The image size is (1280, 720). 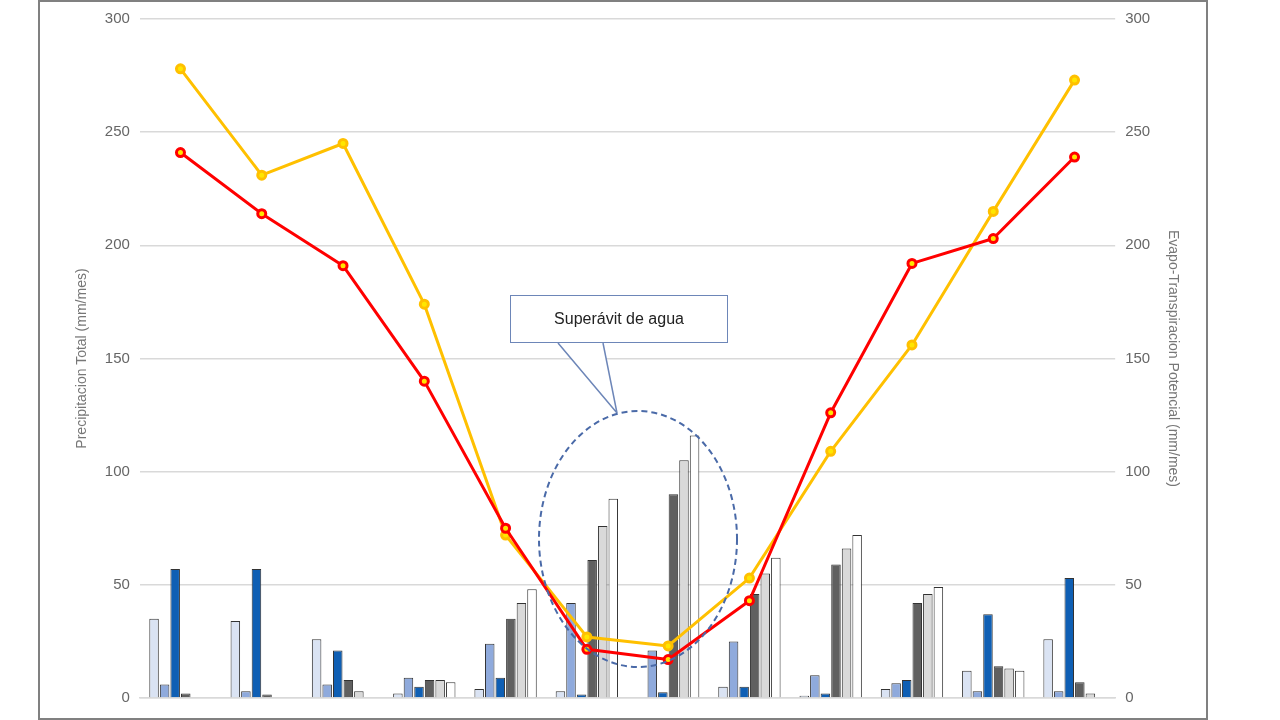 What do you see at coordinates (1138, 18) in the screenshot?
I see `y2-tick-label: 300` at bounding box center [1138, 18].